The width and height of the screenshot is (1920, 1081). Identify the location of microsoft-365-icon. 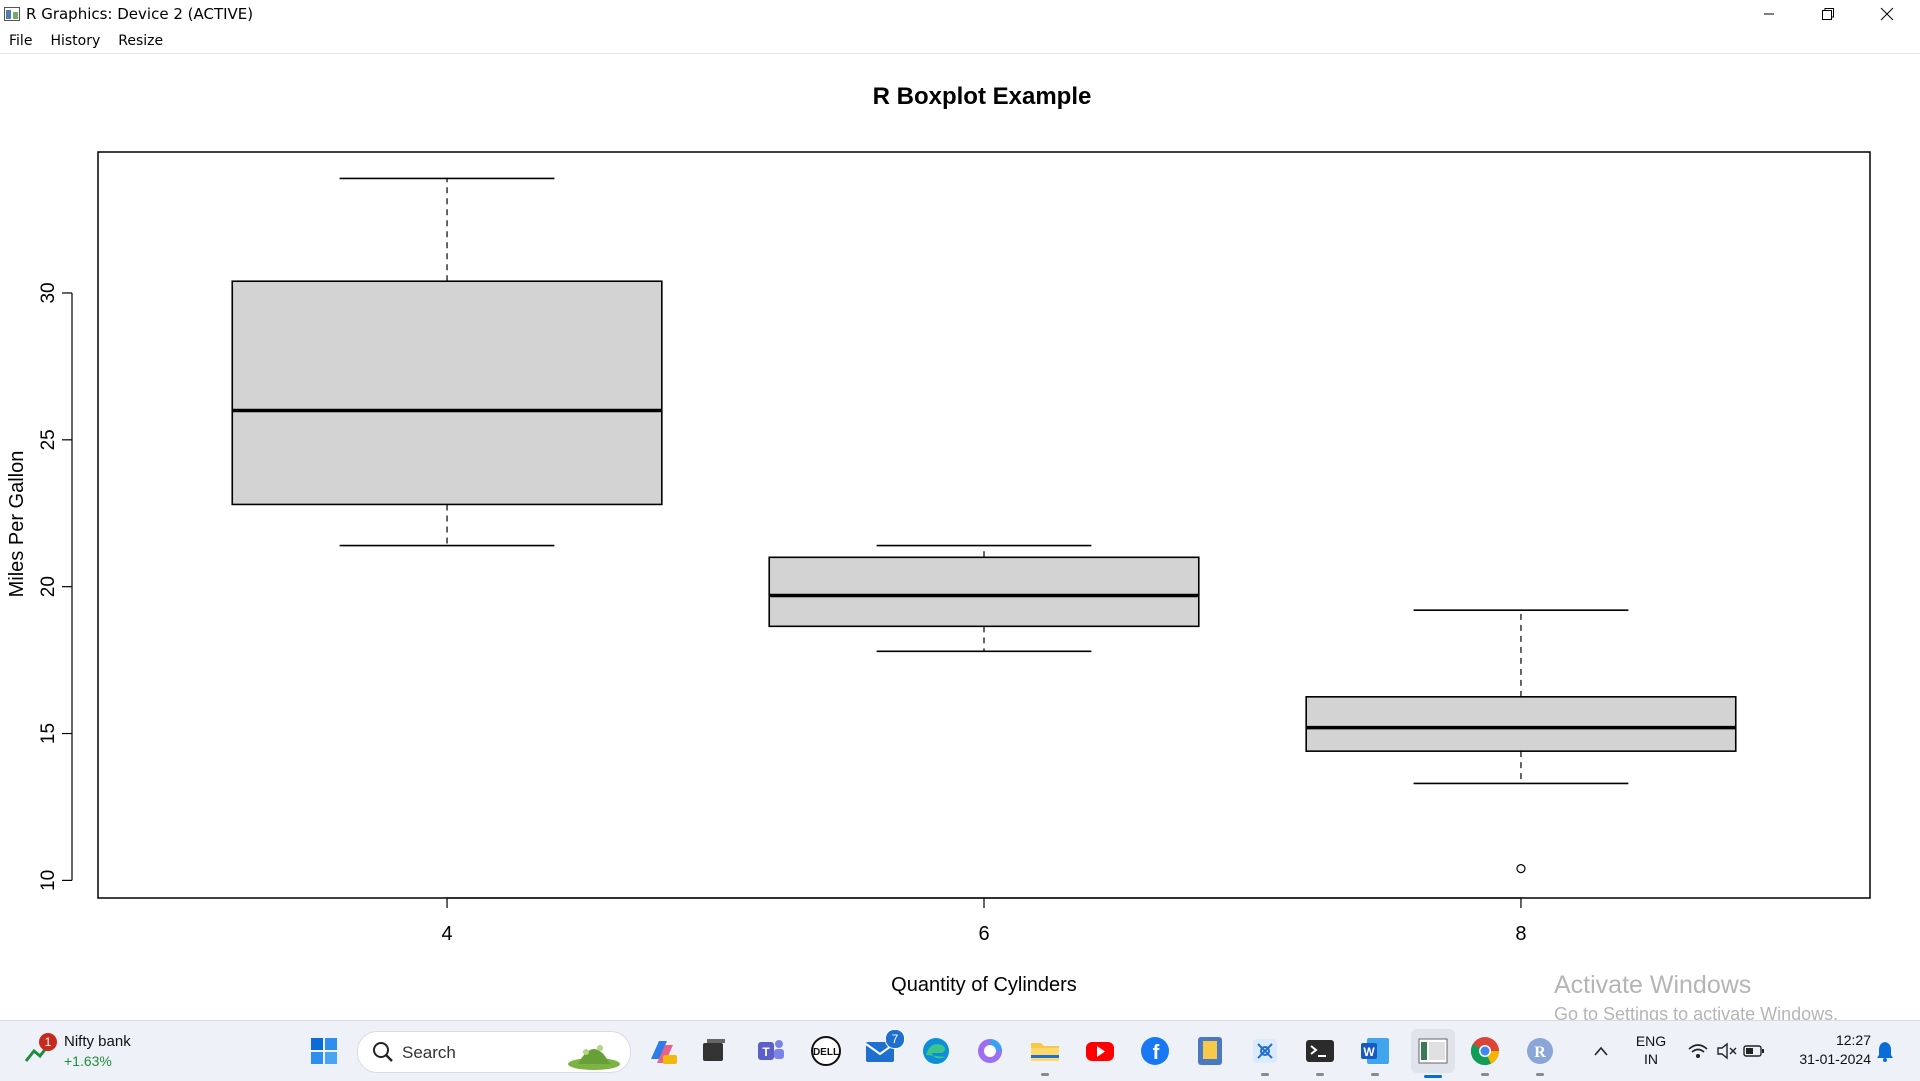
(990, 1051).